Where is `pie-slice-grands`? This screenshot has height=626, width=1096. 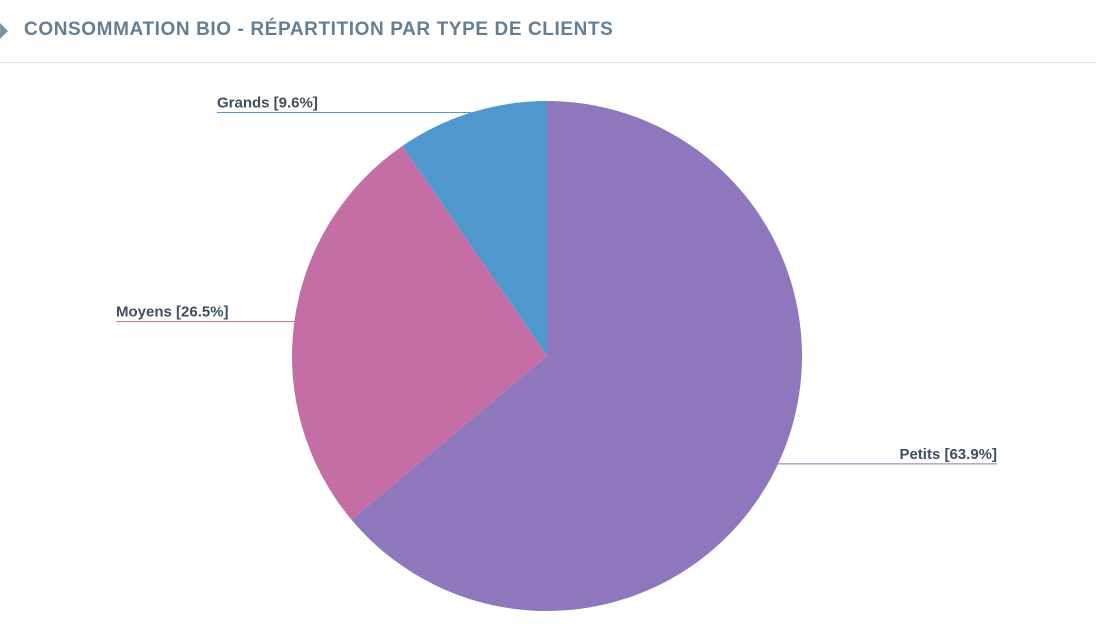 pie-slice-grands is located at coordinates (474, 228).